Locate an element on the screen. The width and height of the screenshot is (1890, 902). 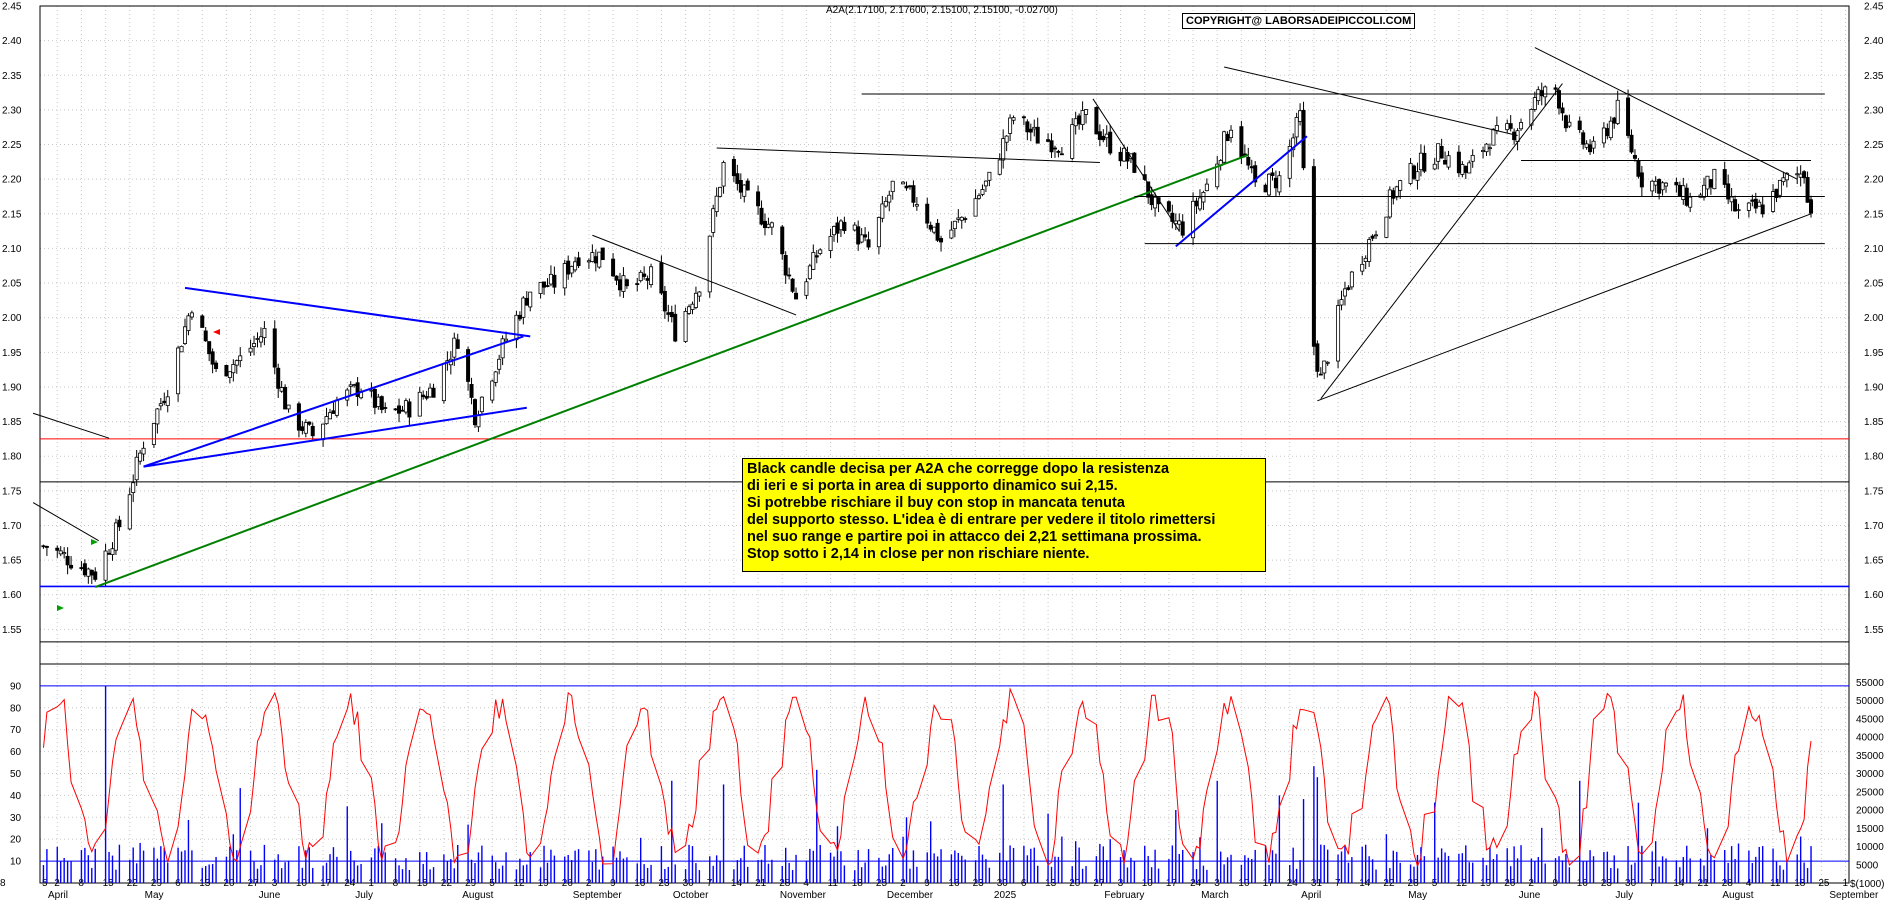
volume-tick: 30000 is located at coordinates (1870, 774).